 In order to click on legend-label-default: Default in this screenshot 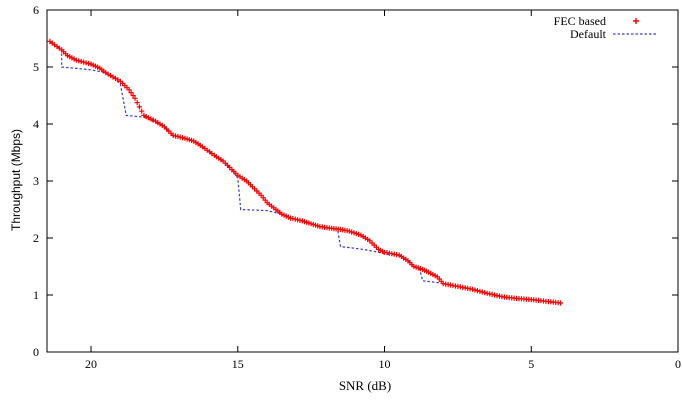, I will do `click(588, 34)`.